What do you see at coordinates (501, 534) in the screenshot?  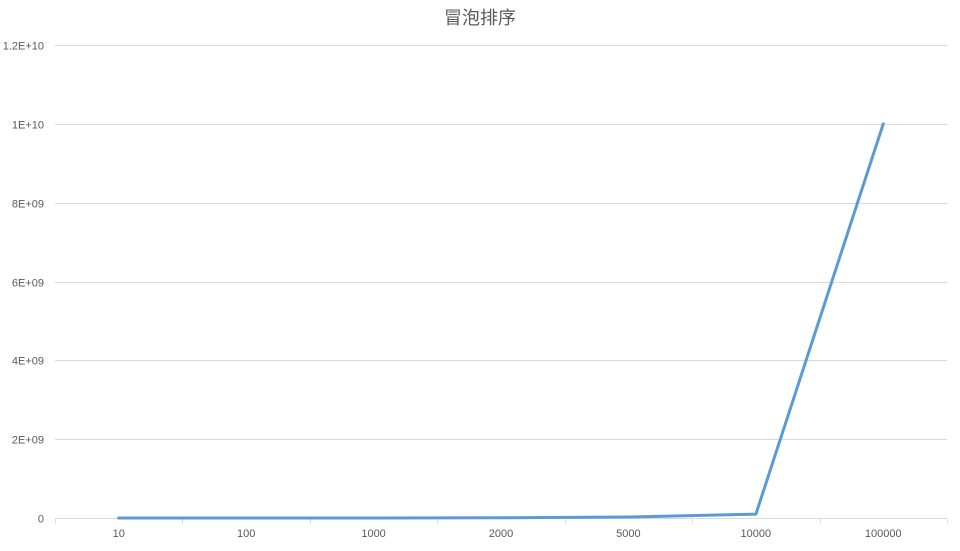 I see `x-tick-label: 2000` at bounding box center [501, 534].